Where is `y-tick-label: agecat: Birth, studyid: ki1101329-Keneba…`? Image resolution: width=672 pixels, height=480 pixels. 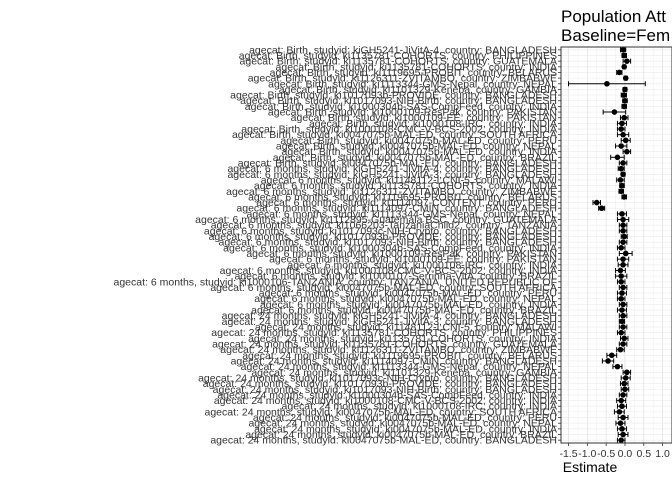 y-tick-label: agecat: Birth, studyid: ki1101329-Keneba… is located at coordinates (418, 90).